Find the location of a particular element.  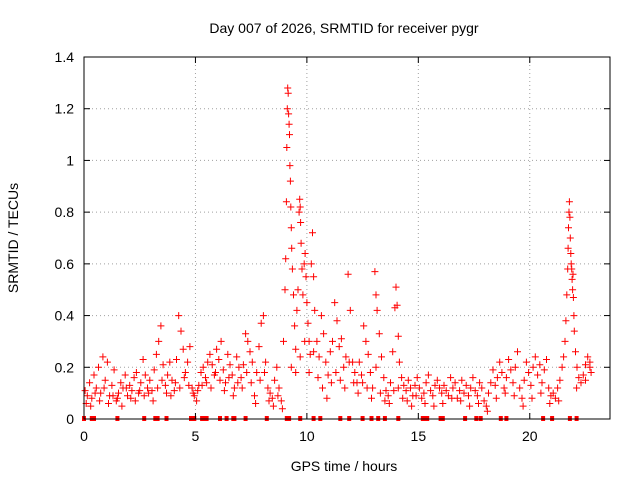

x-tick-label: 5 is located at coordinates (196, 436).